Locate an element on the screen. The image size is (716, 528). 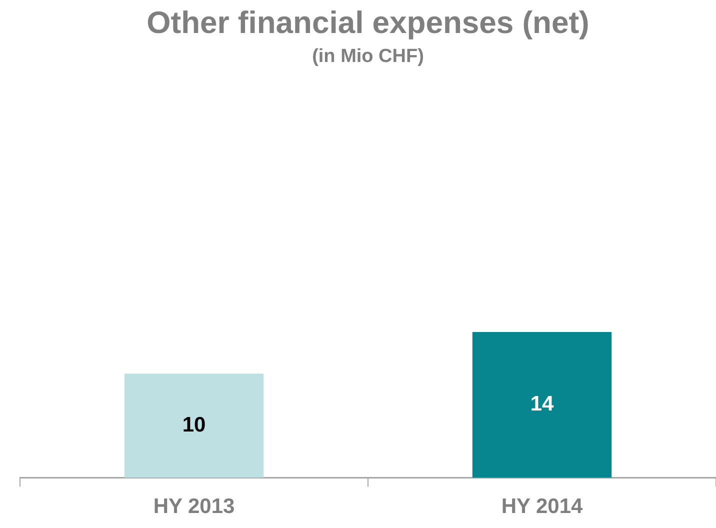
x-tick-label: HY 2013 is located at coordinates (194, 506).